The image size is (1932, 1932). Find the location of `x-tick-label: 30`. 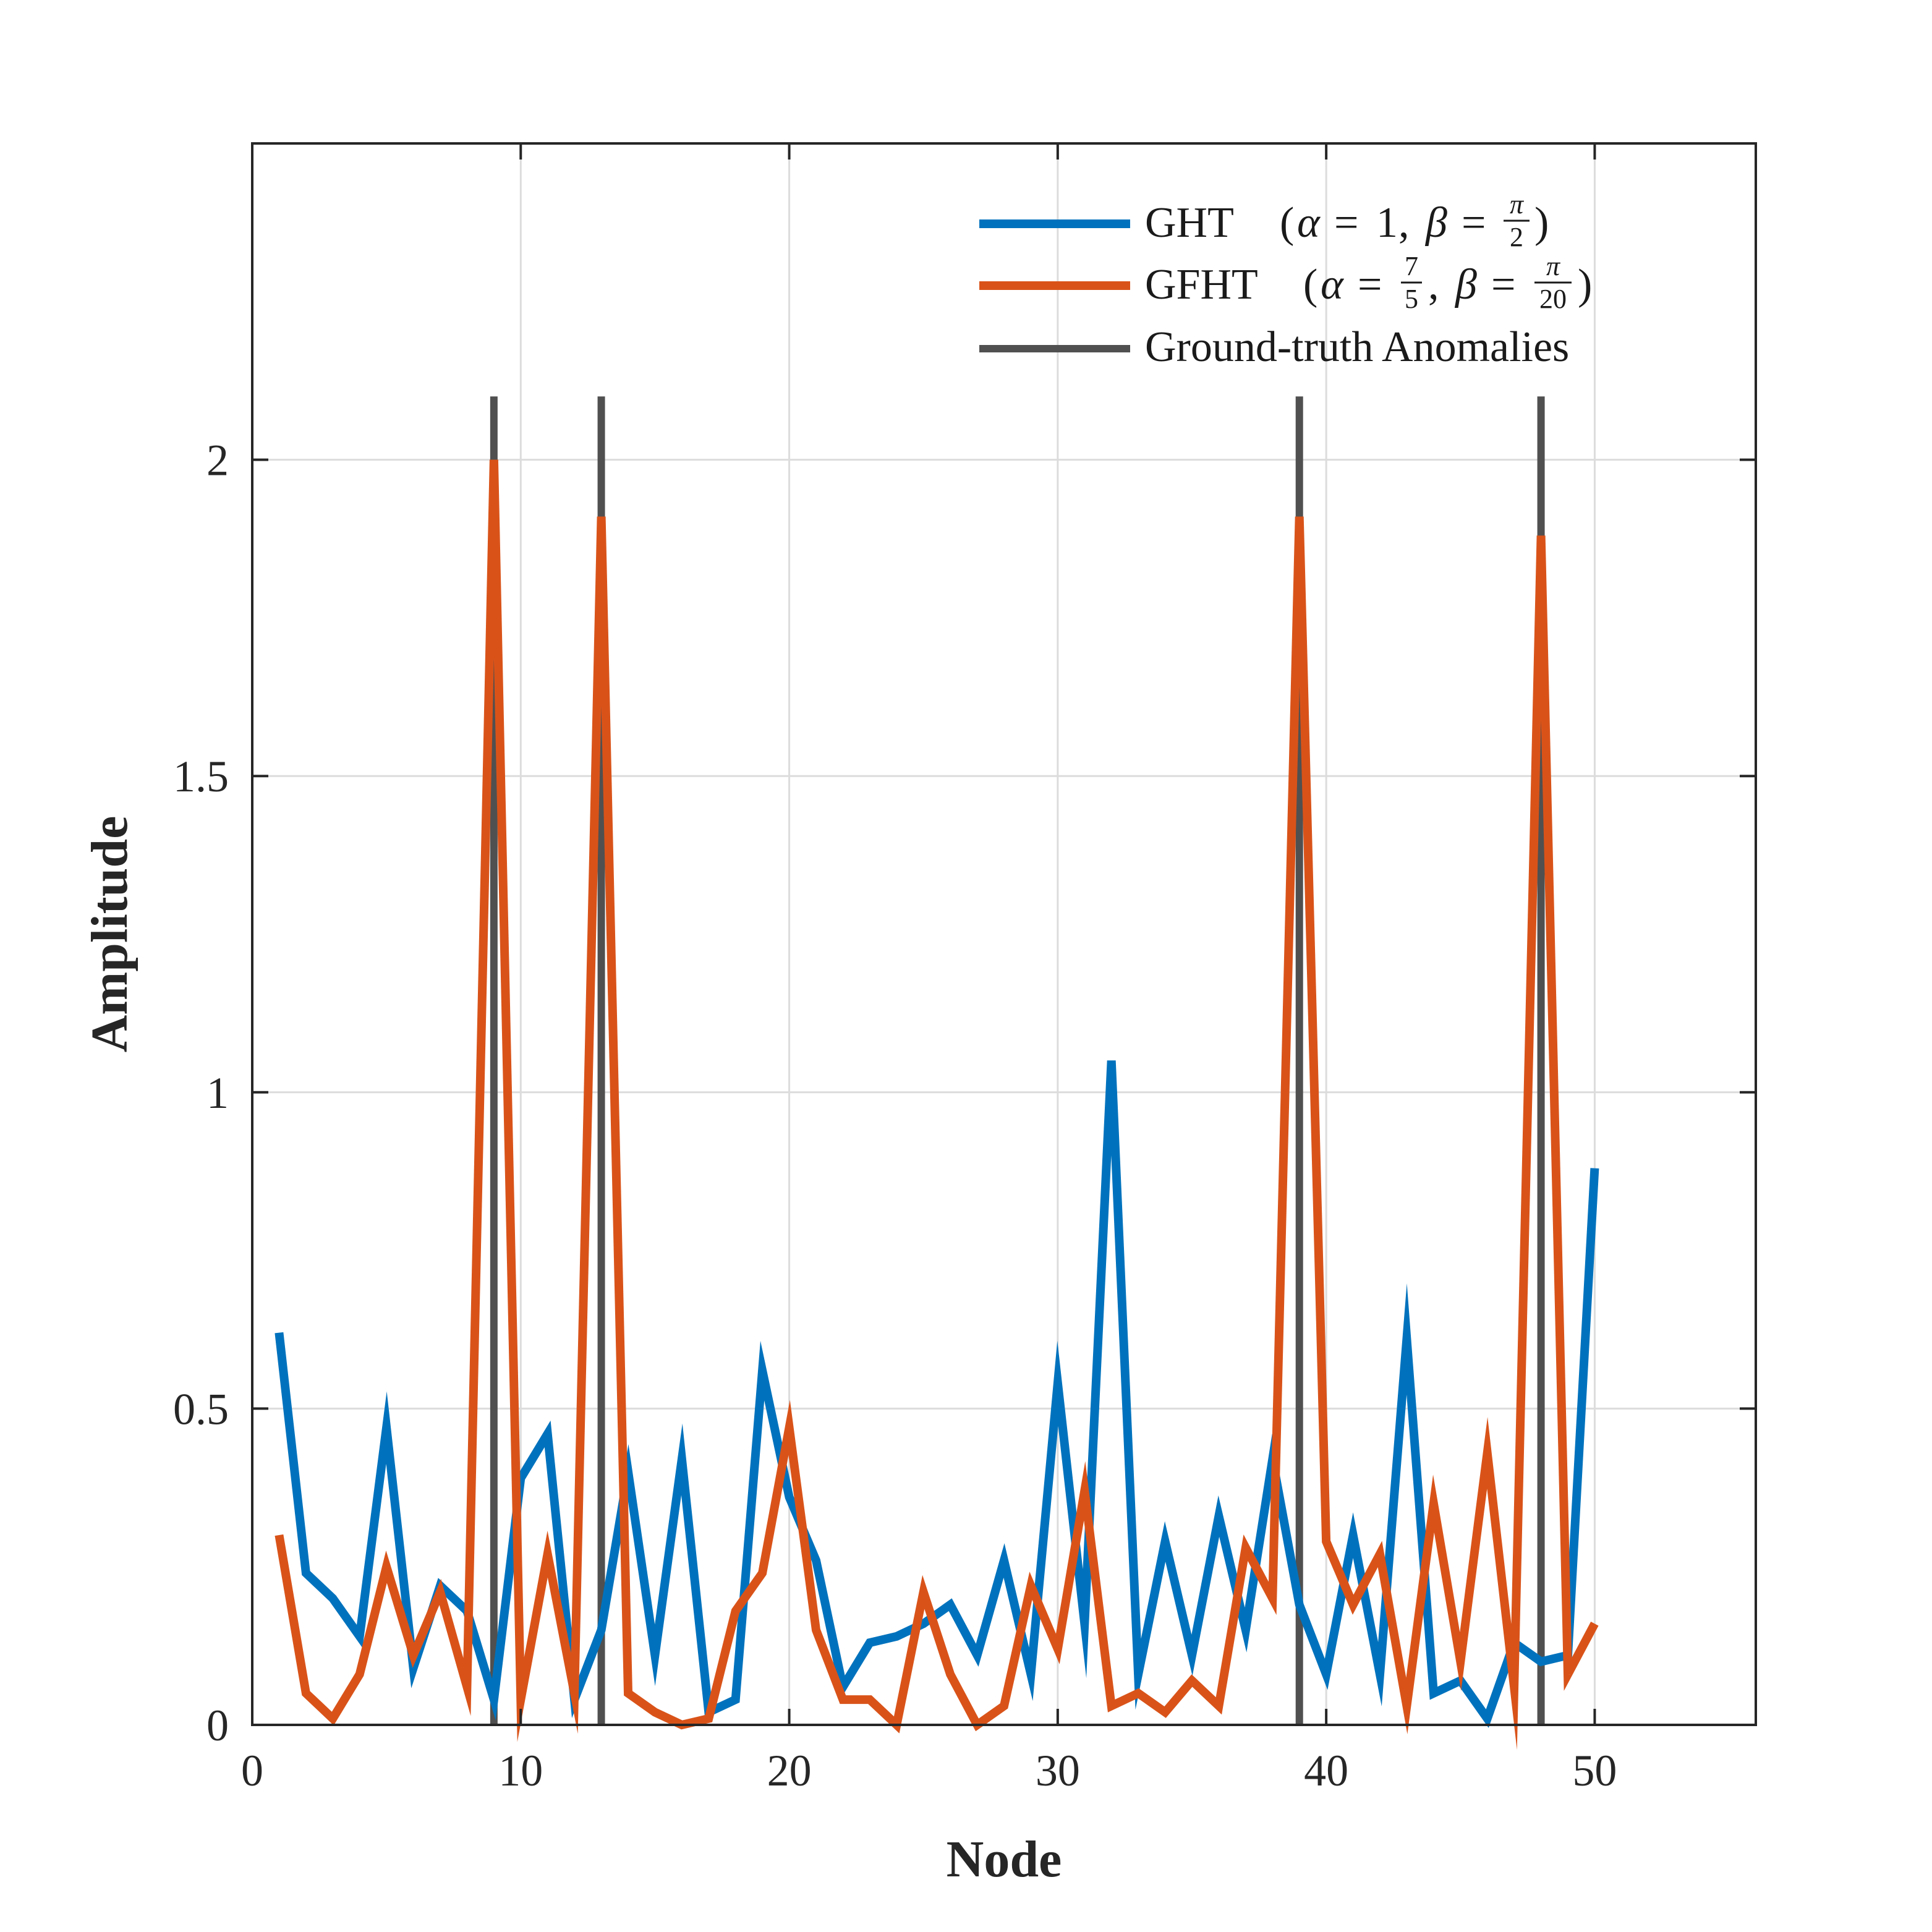

x-tick-label: 30 is located at coordinates (1058, 1770).